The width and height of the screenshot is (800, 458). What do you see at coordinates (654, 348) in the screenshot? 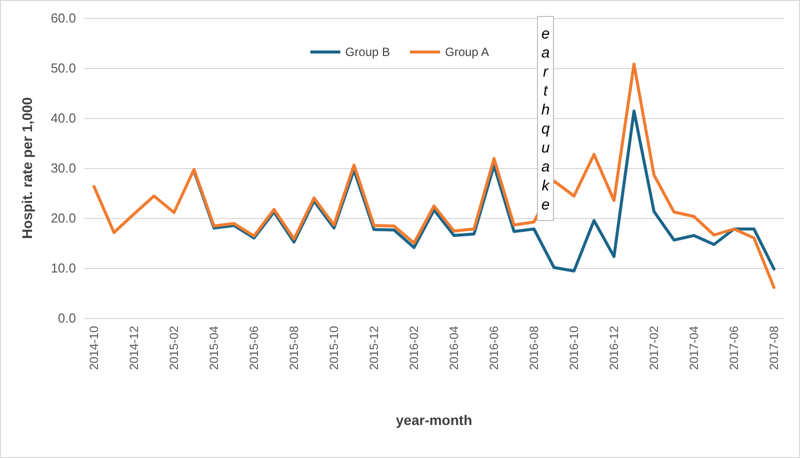
I see `x-tick-label: 2017-02` at bounding box center [654, 348].